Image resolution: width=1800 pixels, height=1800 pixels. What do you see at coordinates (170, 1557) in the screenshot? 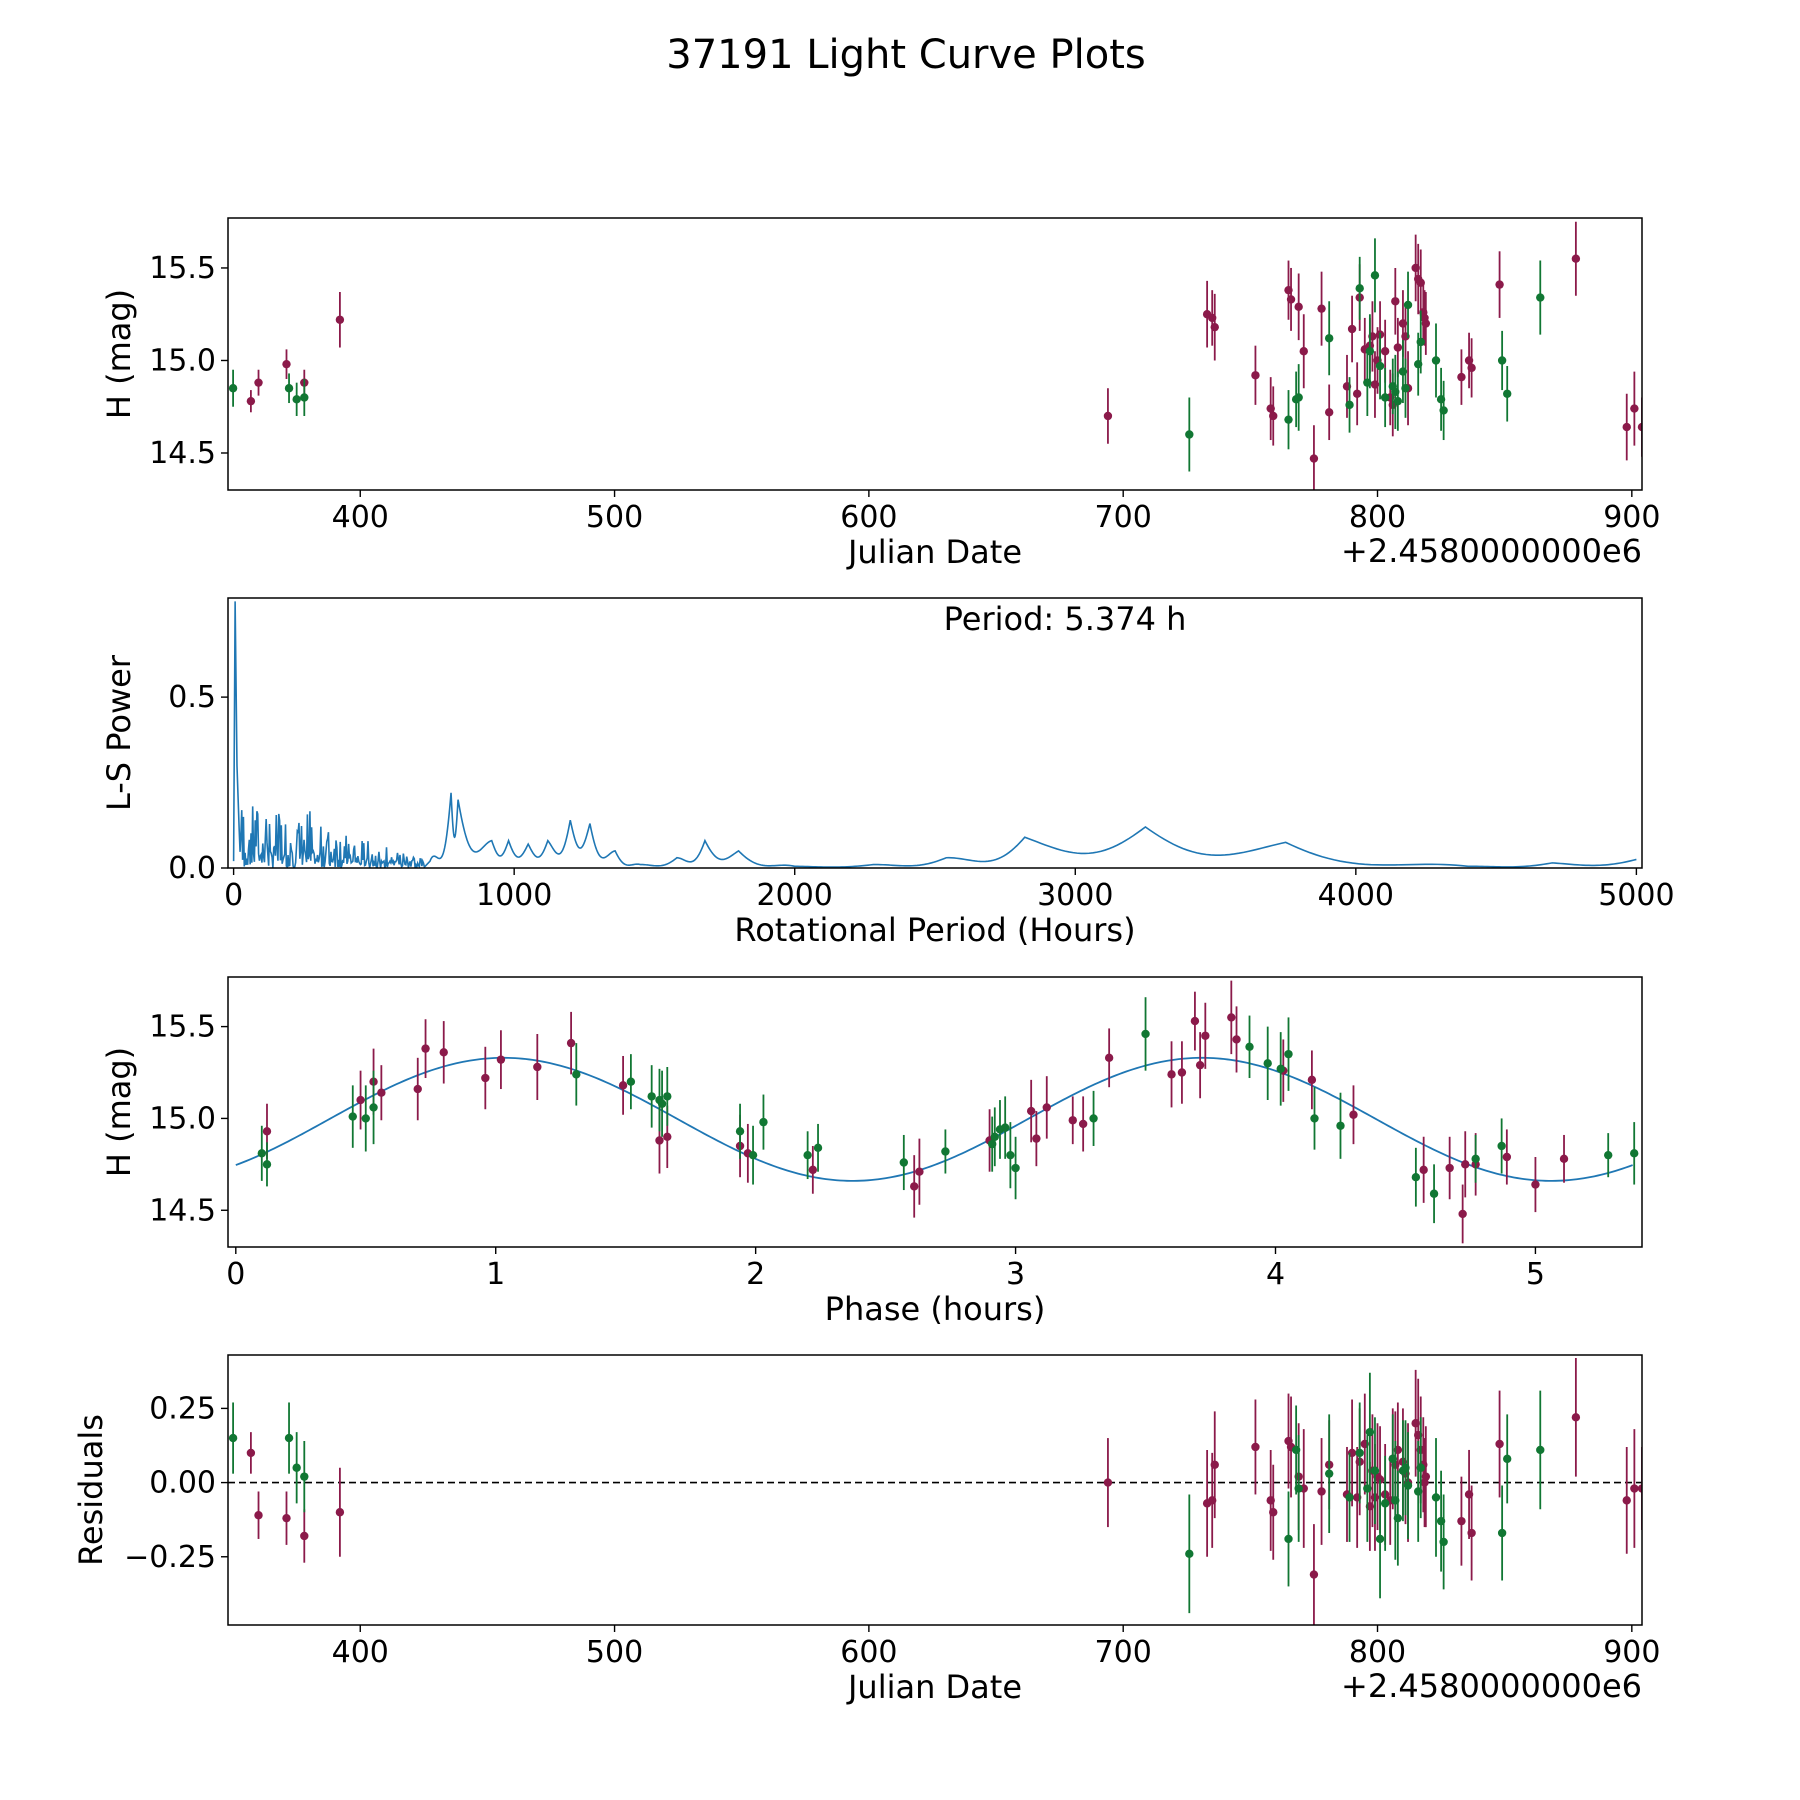
I see `y-tick-label: −0.25` at bounding box center [170, 1557].